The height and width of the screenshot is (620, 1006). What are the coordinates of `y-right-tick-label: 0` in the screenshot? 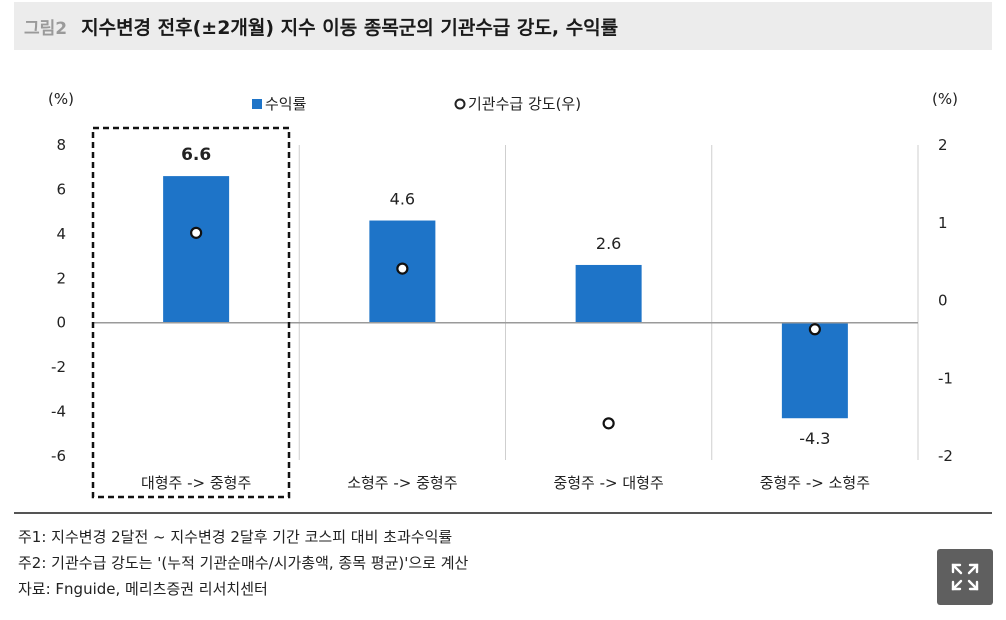 It's located at (943, 301).